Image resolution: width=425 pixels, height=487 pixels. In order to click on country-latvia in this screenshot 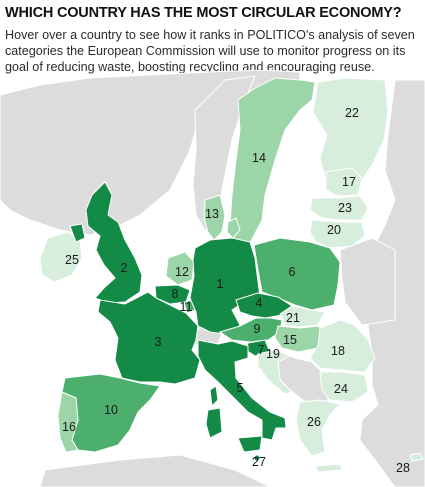, I will do `click(339, 208)`.